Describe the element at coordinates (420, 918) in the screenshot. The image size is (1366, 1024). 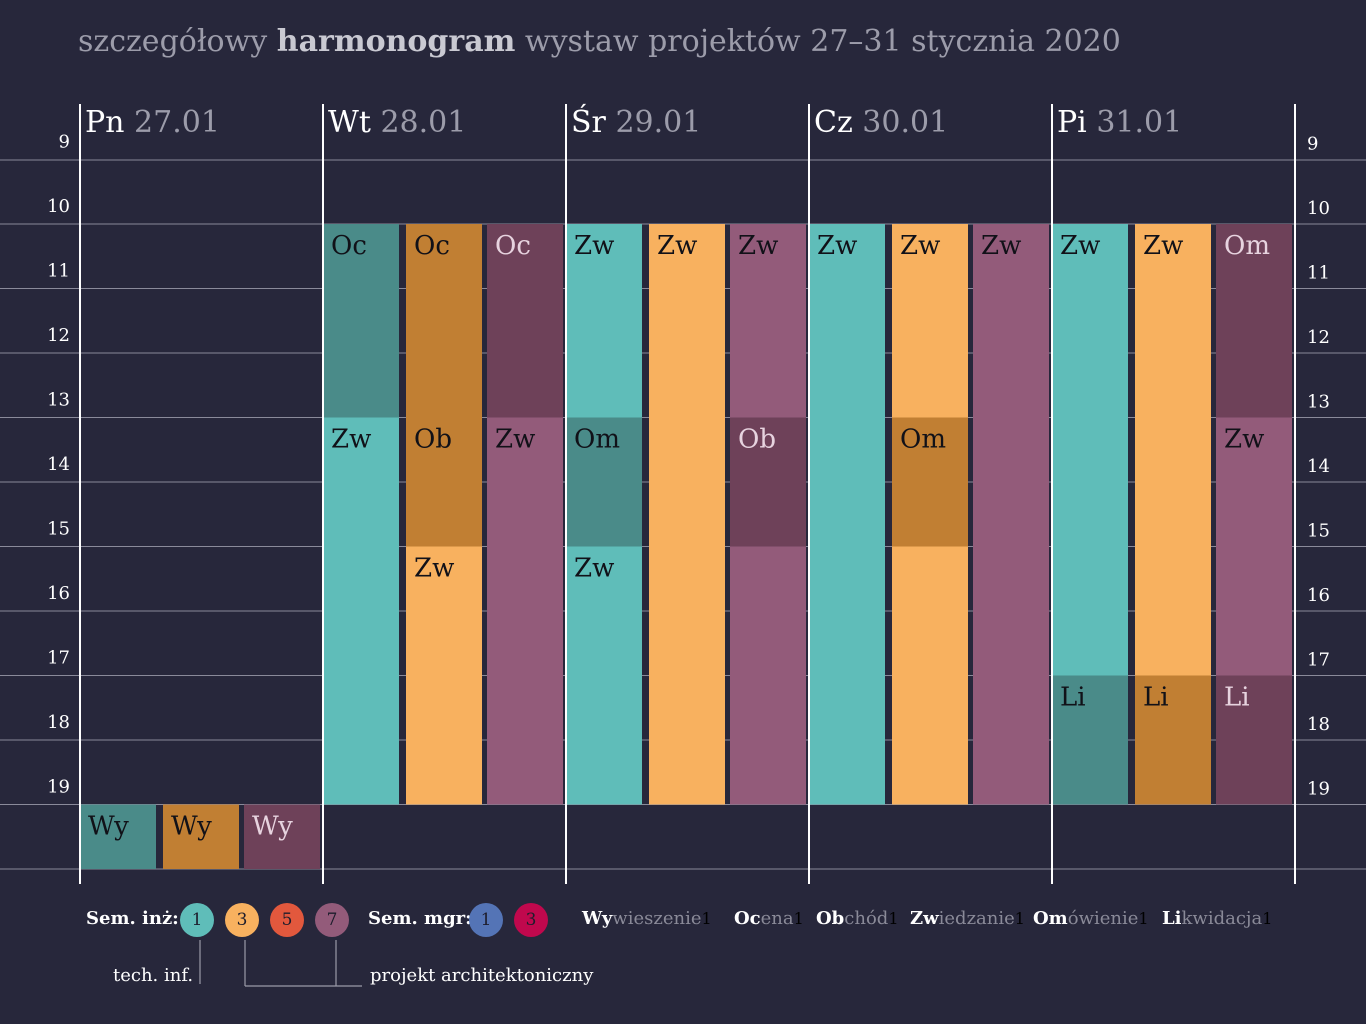
I see `legend-mgr-label: Sem. mgr:` at that location.